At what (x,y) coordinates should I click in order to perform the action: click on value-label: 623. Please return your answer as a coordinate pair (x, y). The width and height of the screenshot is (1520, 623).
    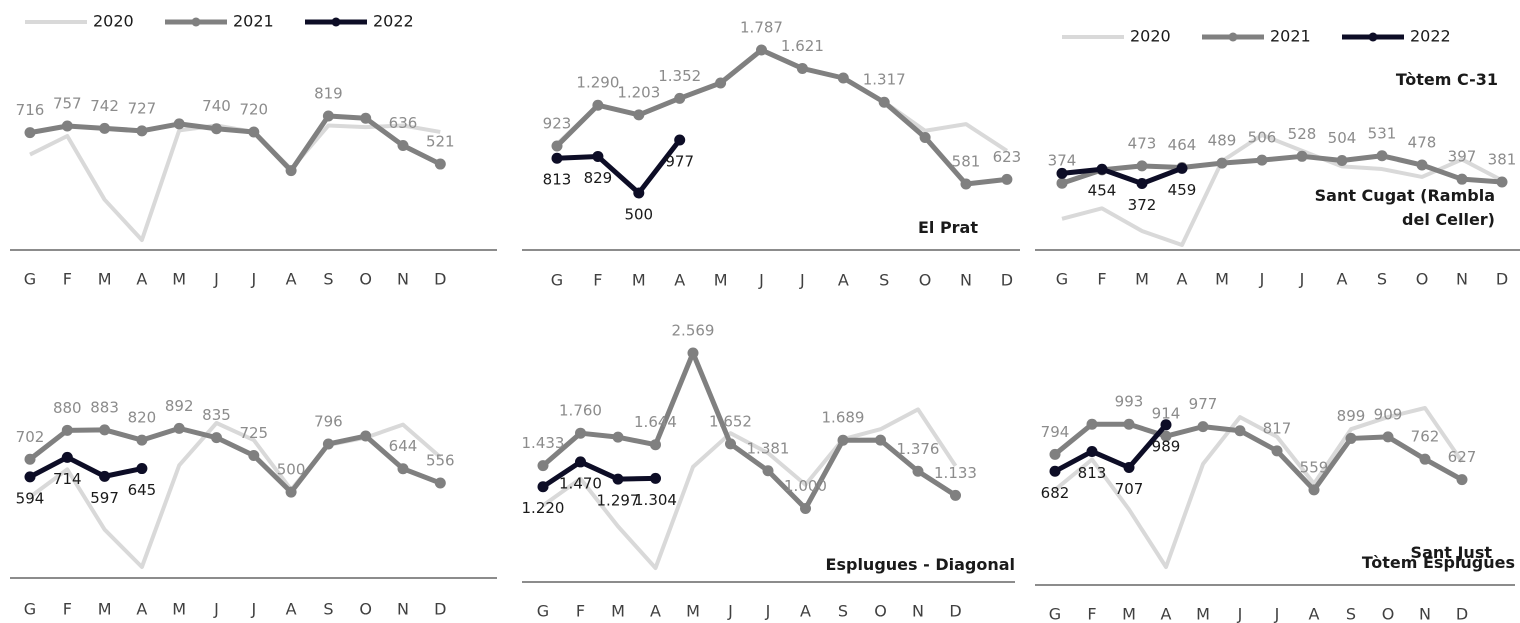
    Looking at the image, I should click on (1007, 157).